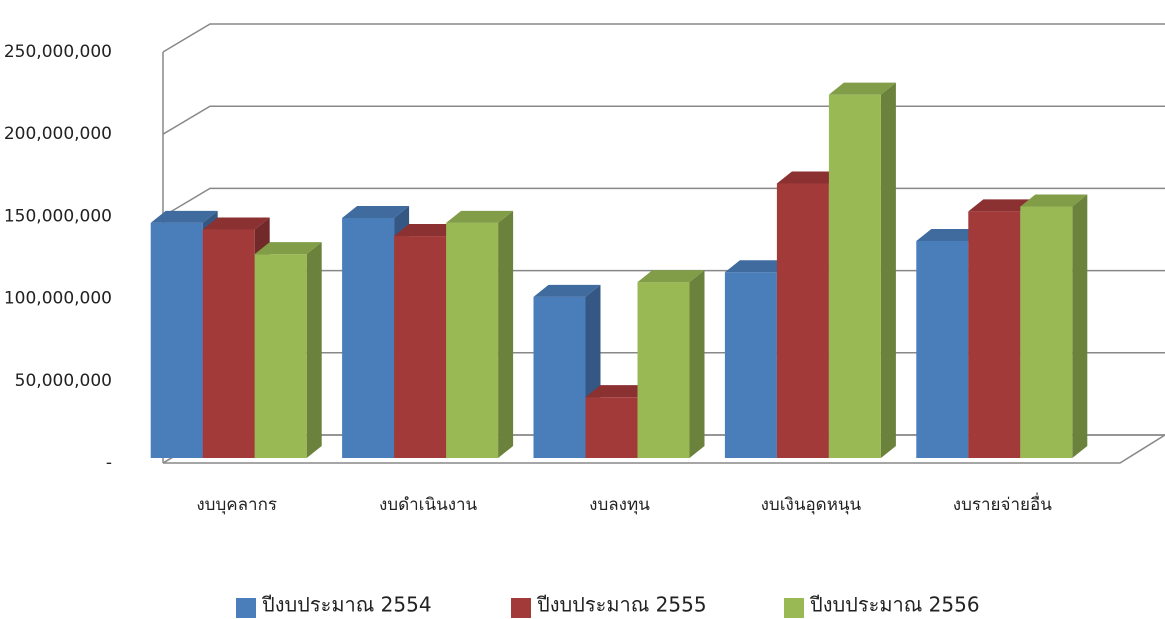 This screenshot has width=1165, height=619. I want to click on floor-front, so click(664, 449).